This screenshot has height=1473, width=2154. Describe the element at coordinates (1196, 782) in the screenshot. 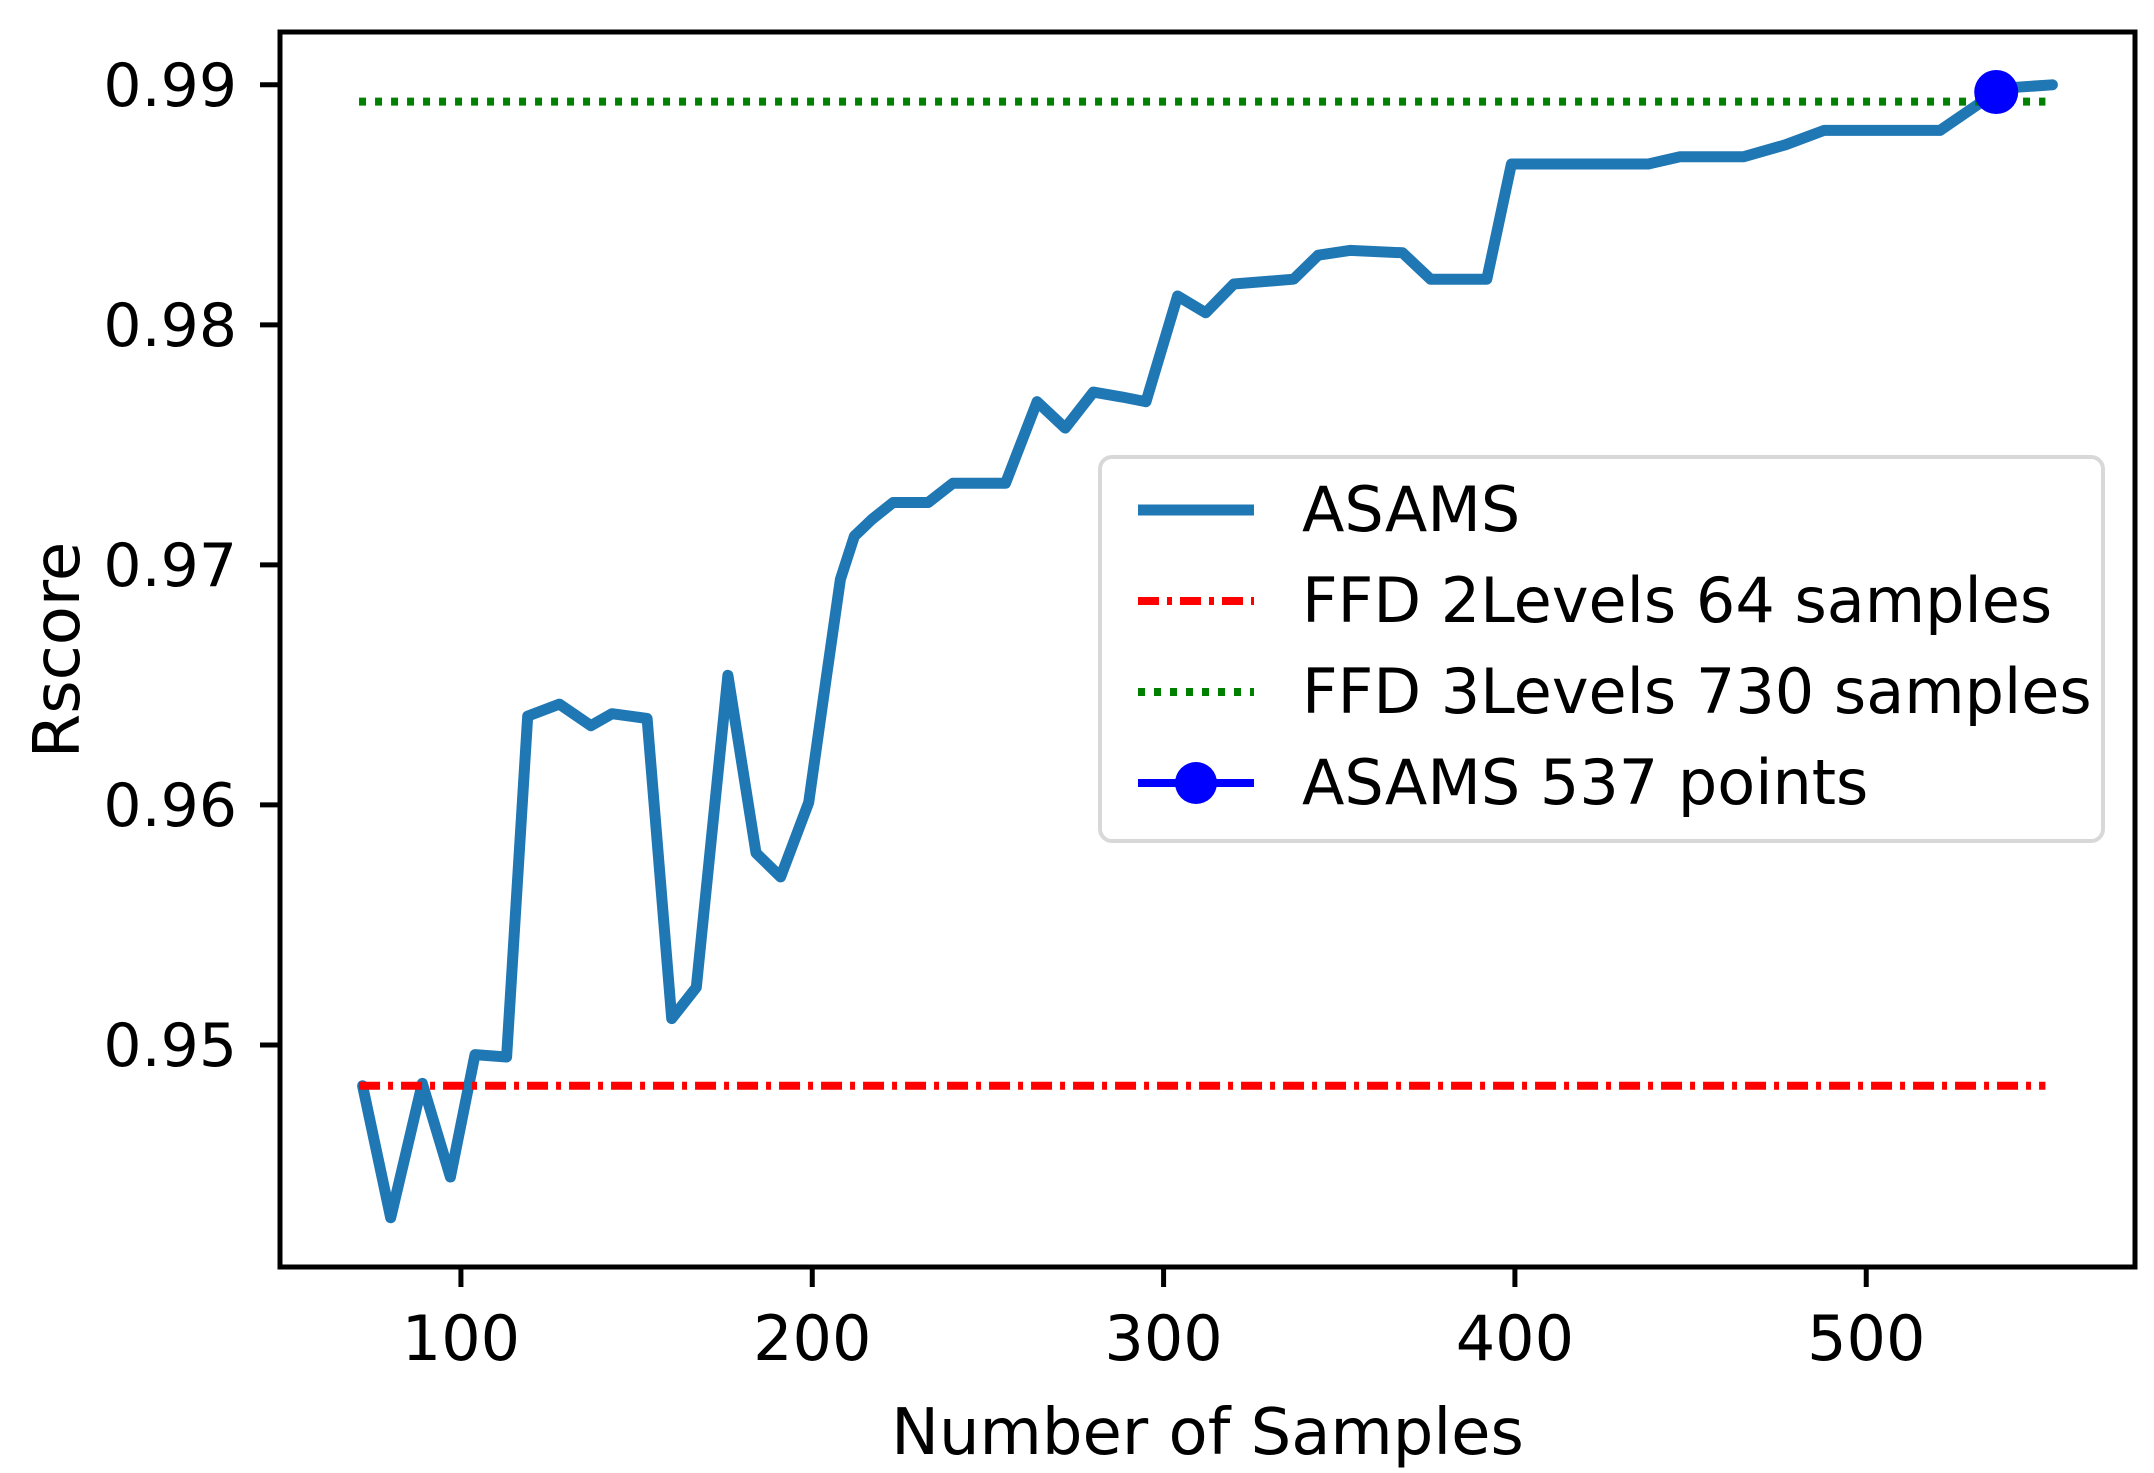

I see `legend-line-sample-asams-537-points-icon` at that location.